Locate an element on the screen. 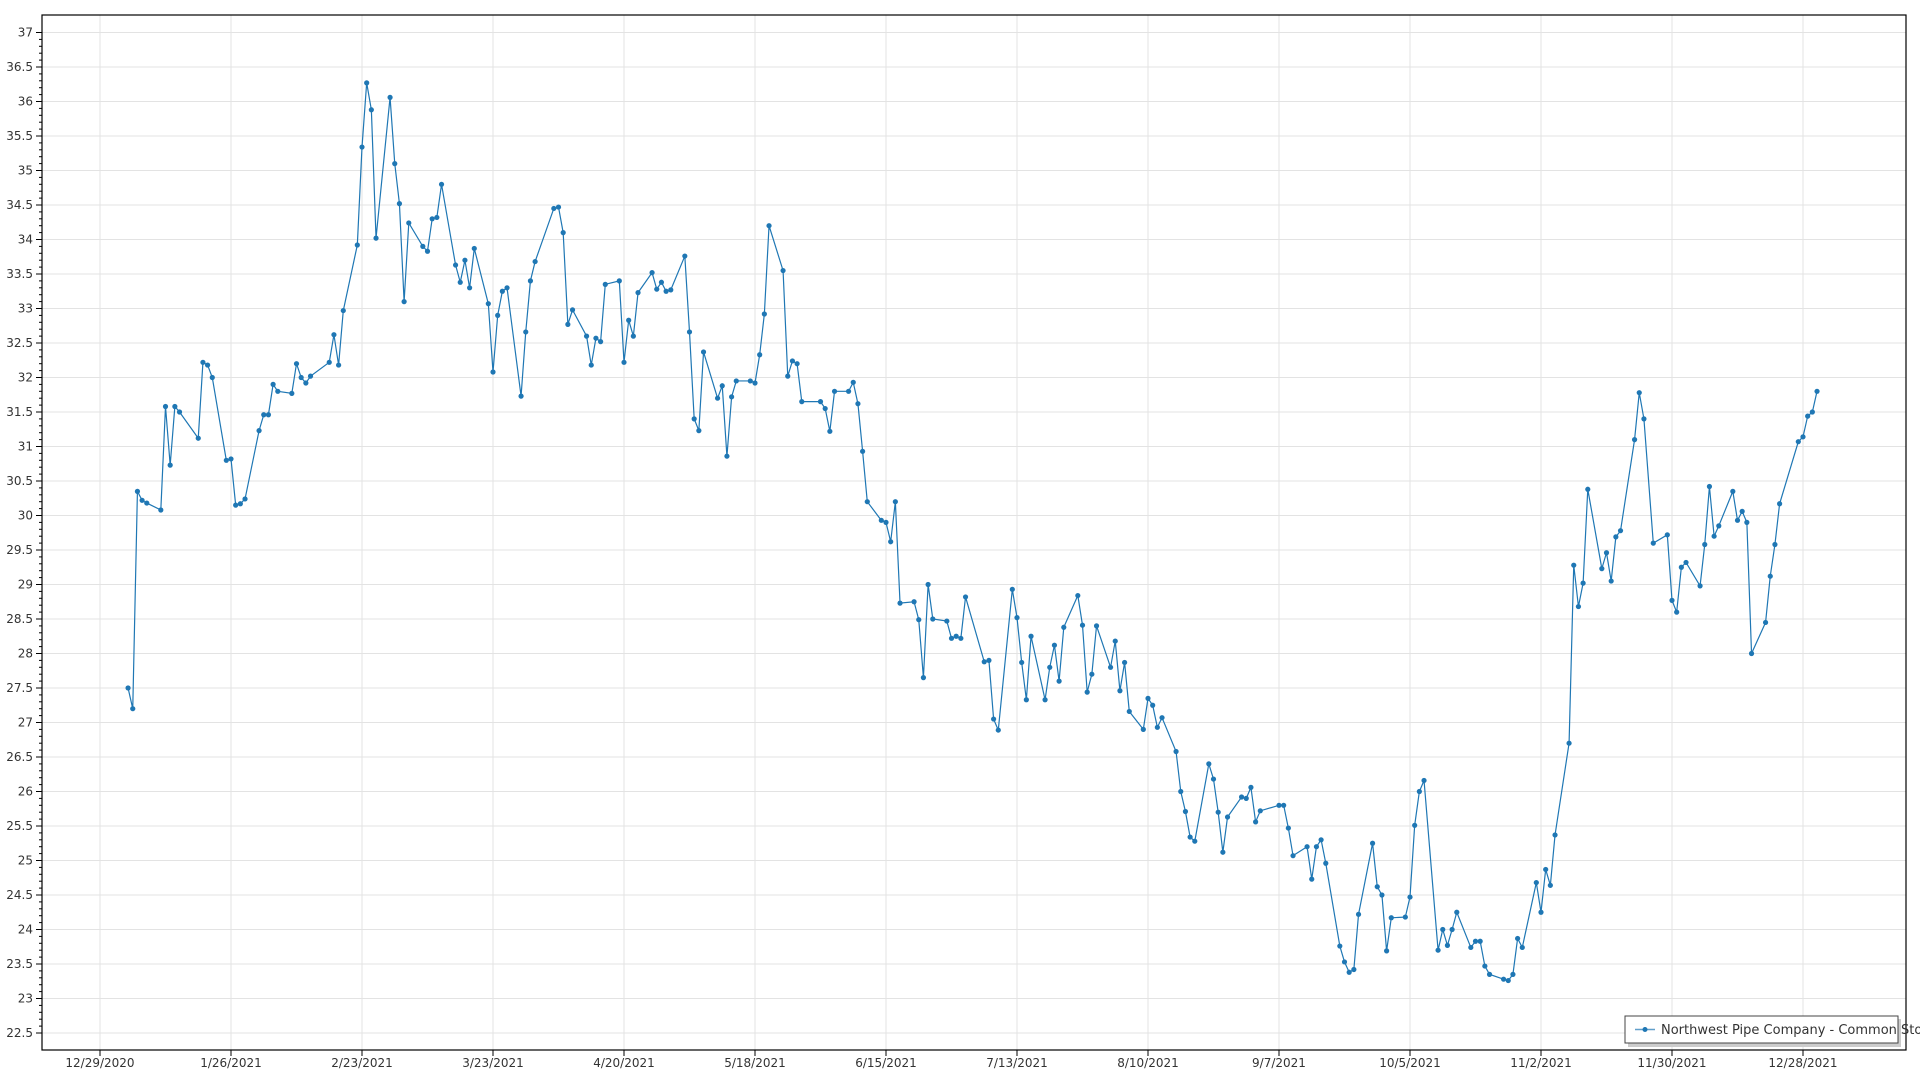  y-tick-label: 27.5 is located at coordinates (19, 688).